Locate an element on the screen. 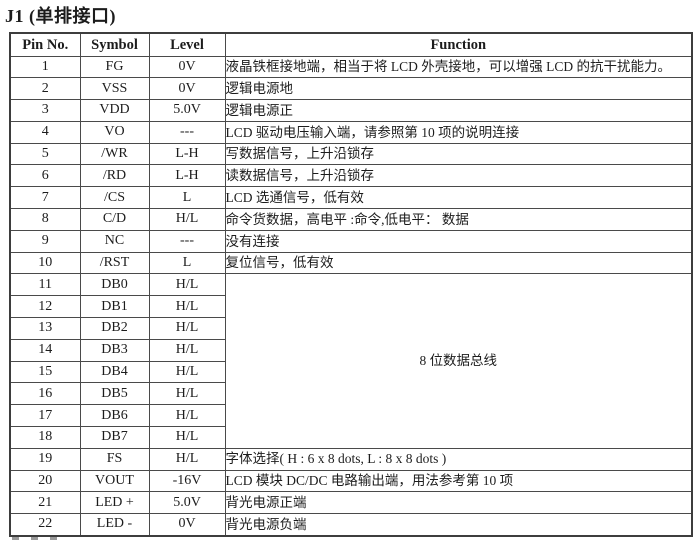 The width and height of the screenshot is (700, 555). table-row: 15 DB4 H/L is located at coordinates (350, 372).